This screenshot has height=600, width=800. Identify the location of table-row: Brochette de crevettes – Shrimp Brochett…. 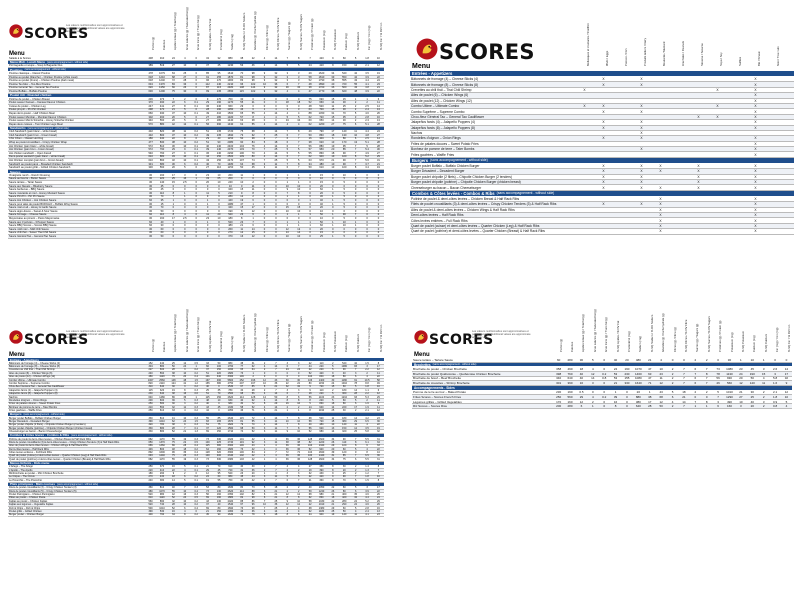
(602, 383).